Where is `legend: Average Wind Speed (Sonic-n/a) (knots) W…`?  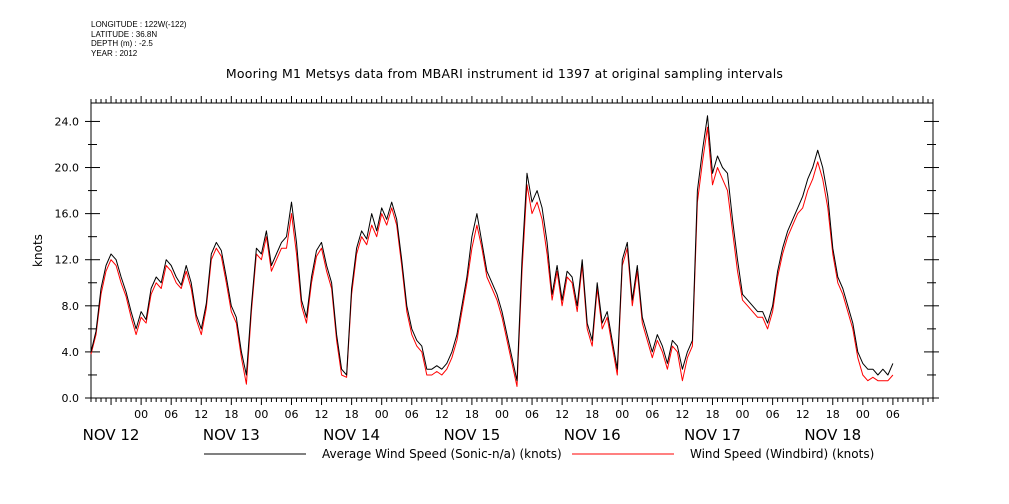
legend: Average Wind Speed (Sonic-n/a) (knots) W… is located at coordinates (539, 454).